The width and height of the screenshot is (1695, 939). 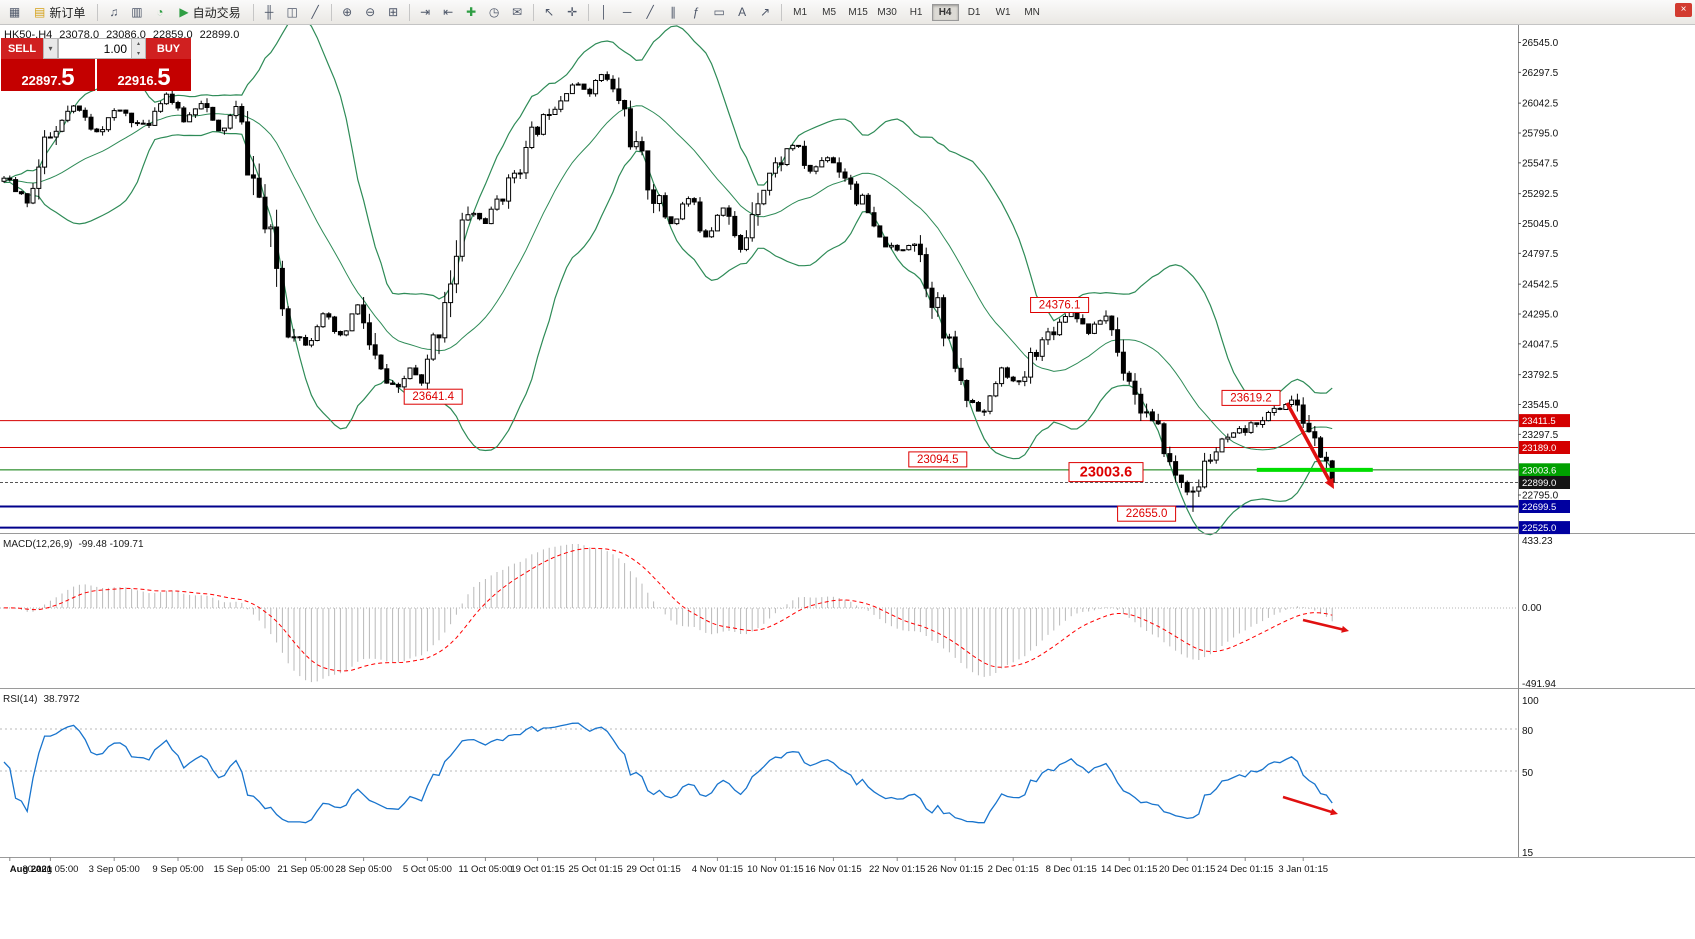 I want to click on svg-text: 2 Dec 01:15, so click(x=1013, y=869).